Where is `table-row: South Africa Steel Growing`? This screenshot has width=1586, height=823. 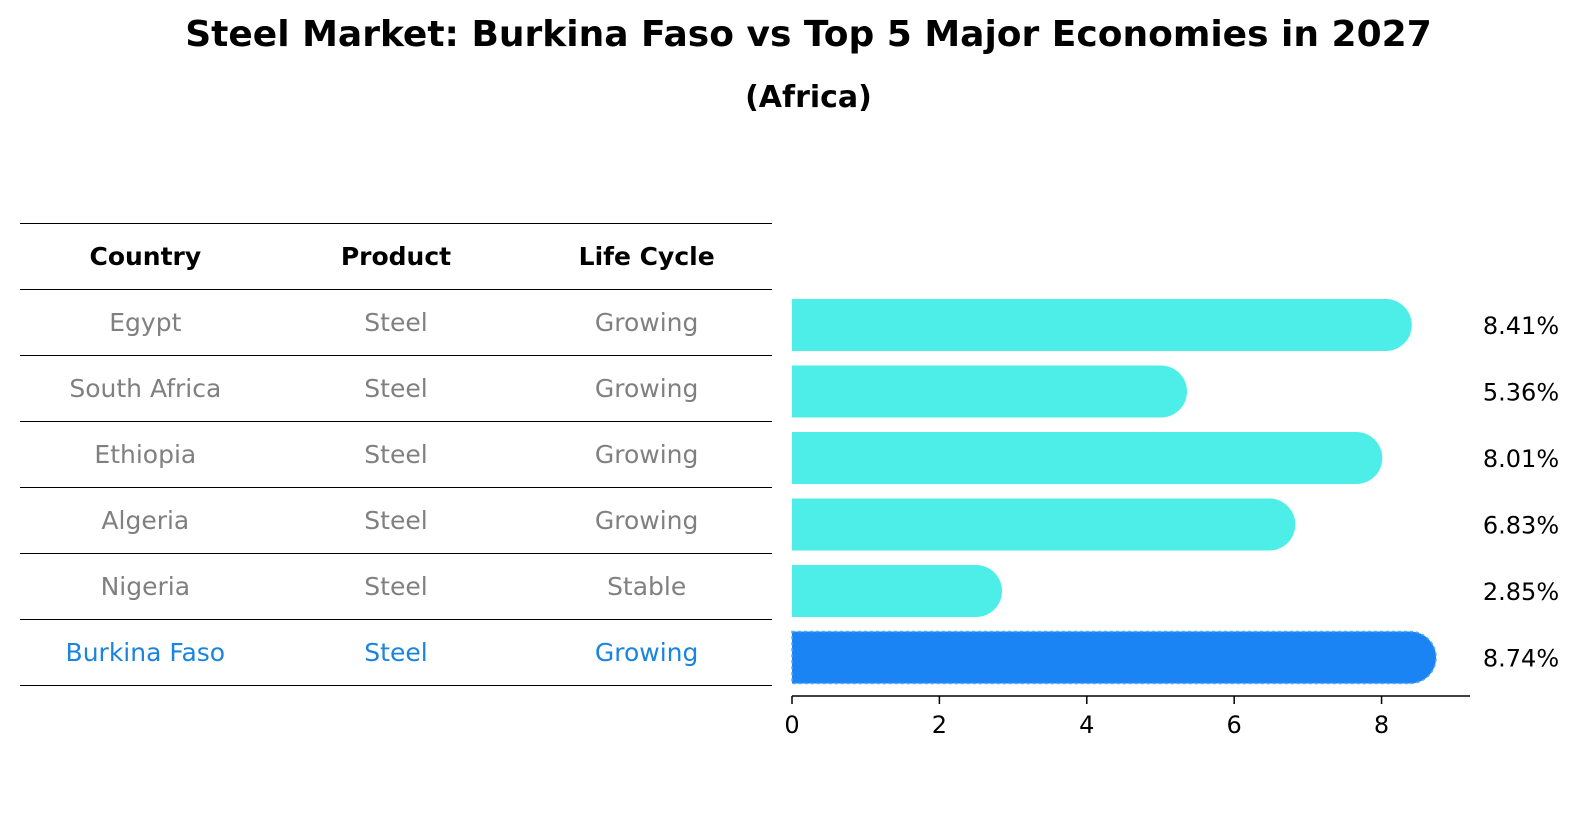 table-row: South Africa Steel Growing is located at coordinates (396, 388).